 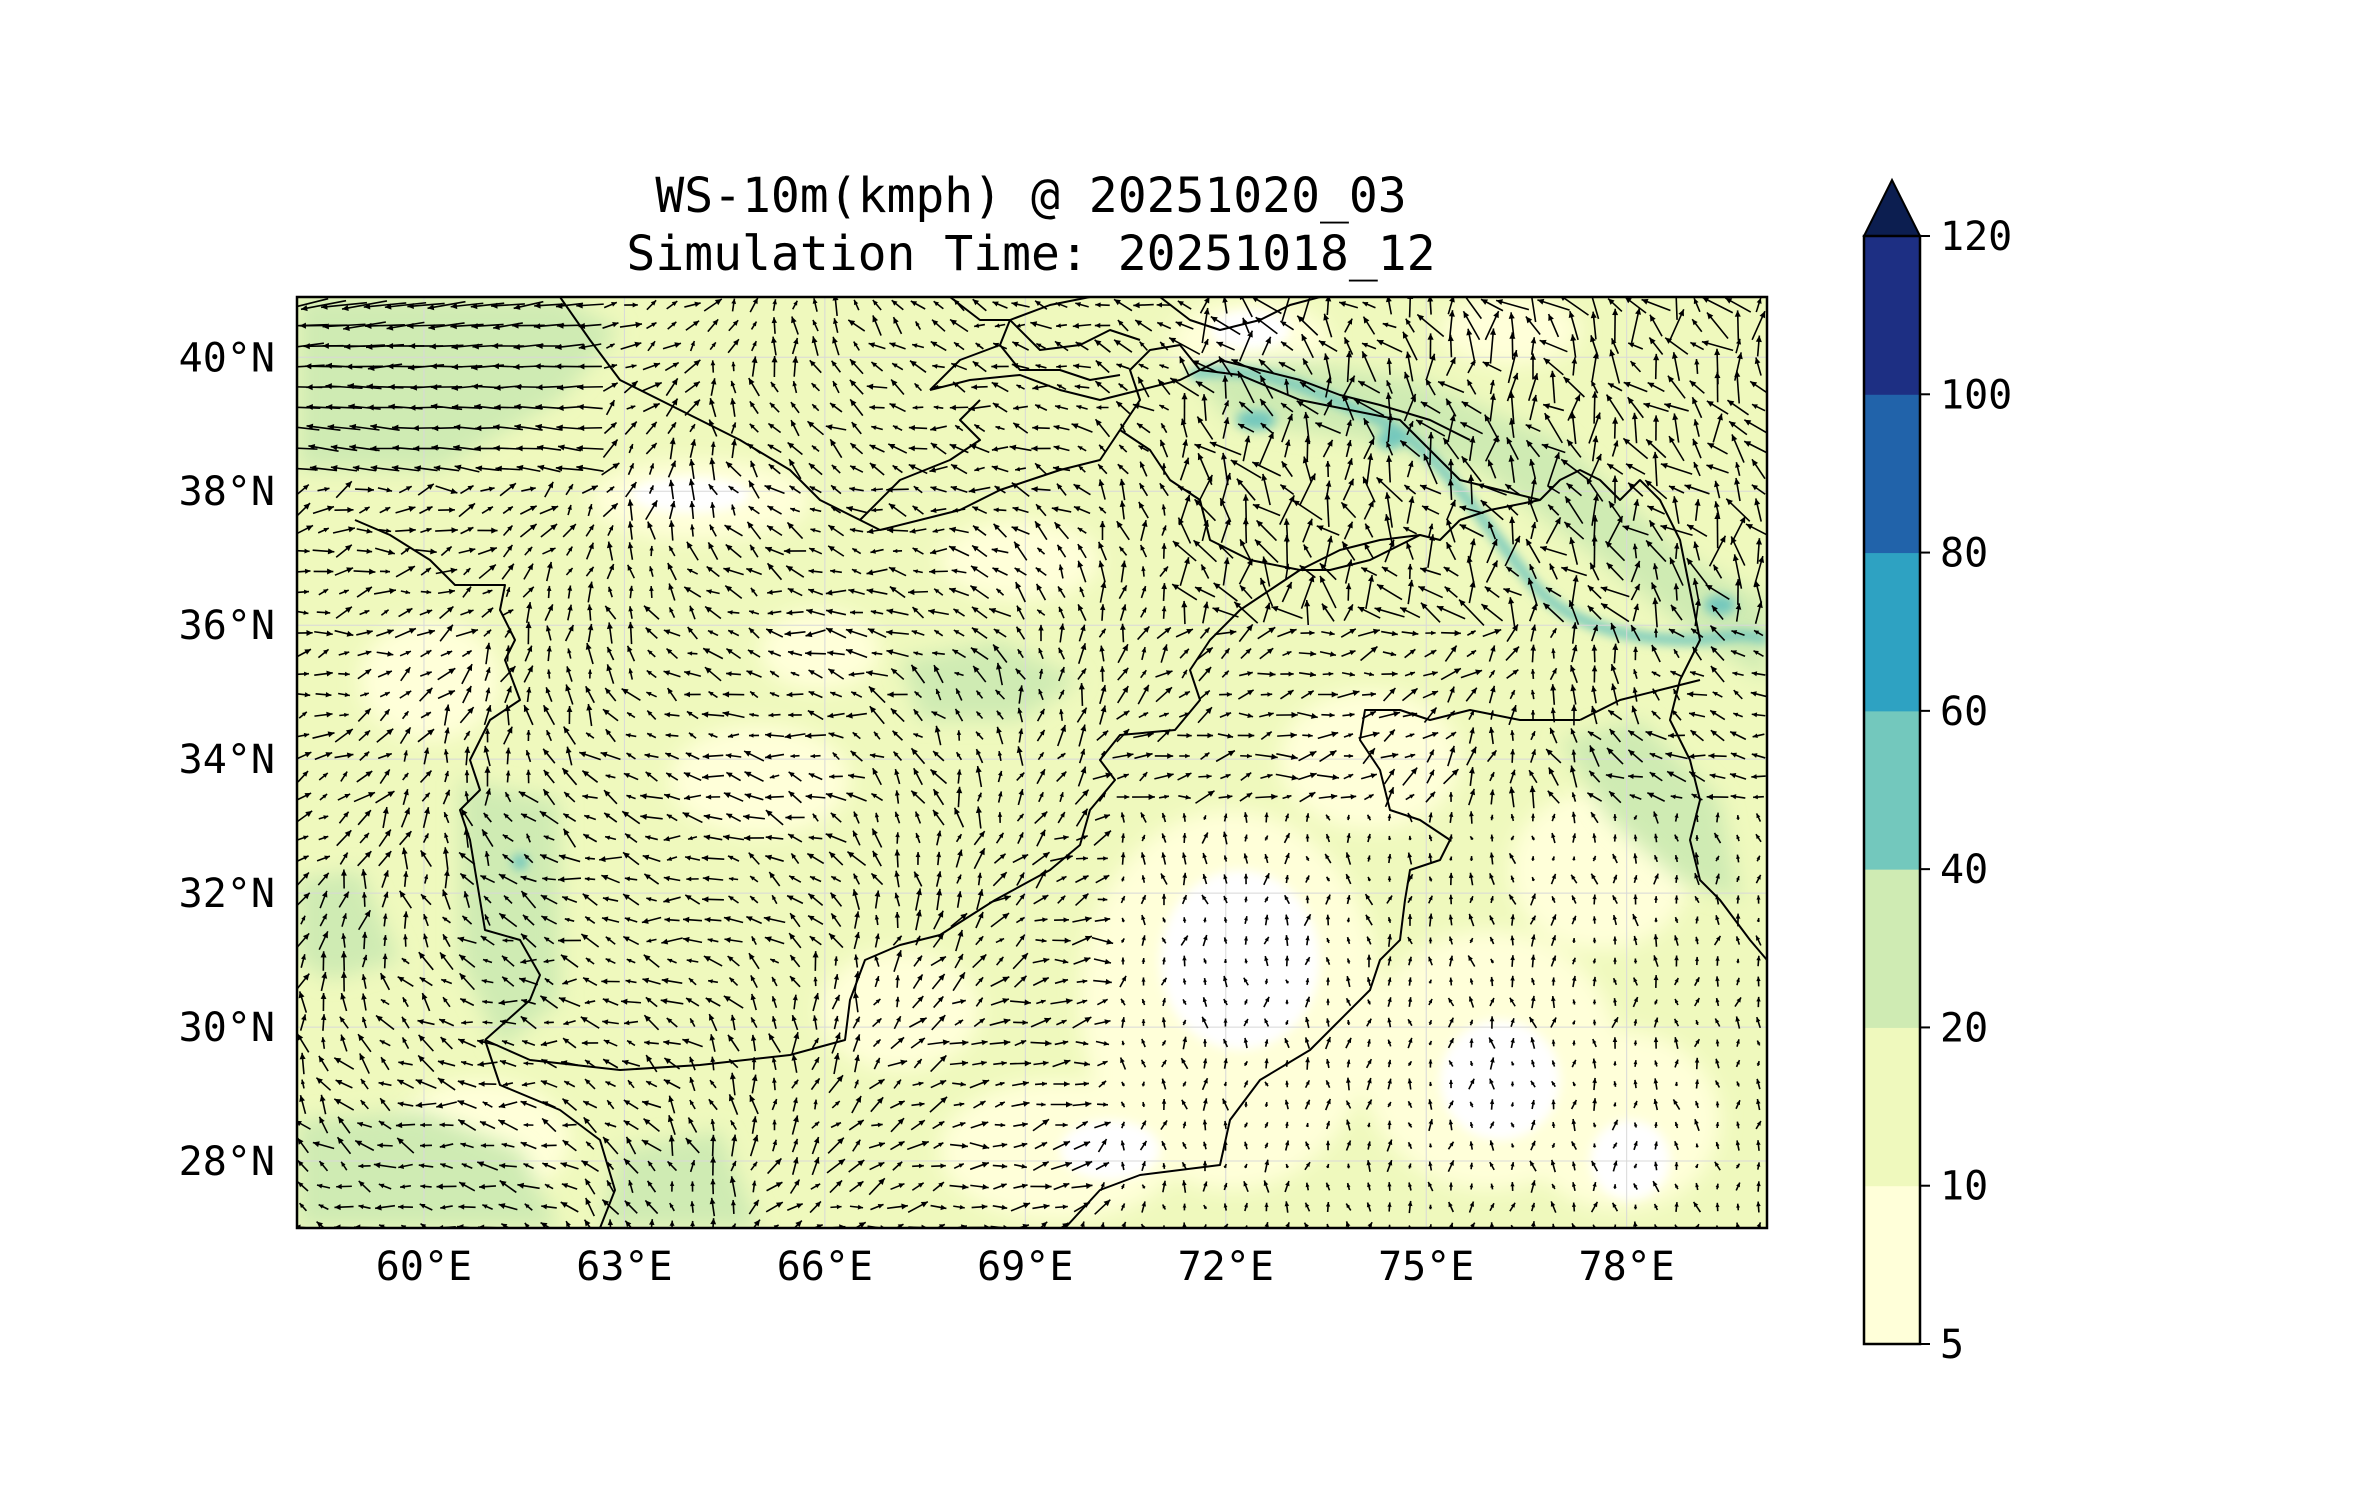 I want to click on latitude-axis: 28°N 30°N 32°N 34°N 36°N 38°N 40°N, so click(x=227, y=760).